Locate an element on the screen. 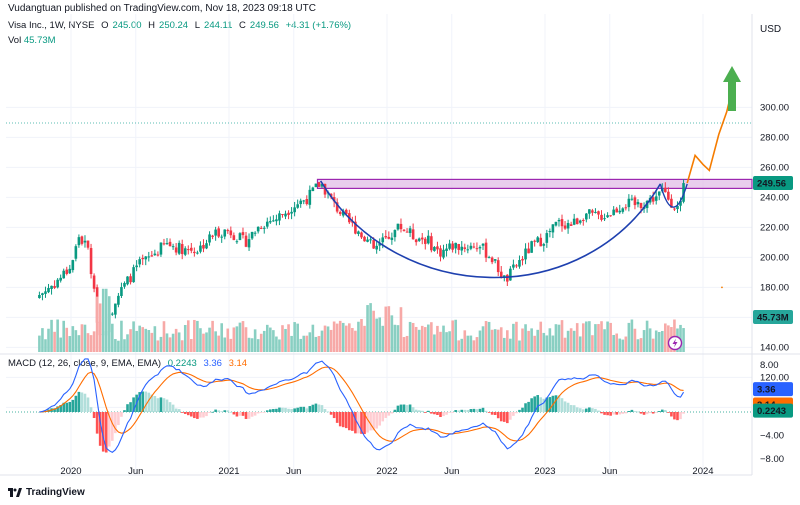 The height and width of the screenshot is (505, 800). time-tick-label: 2020 is located at coordinates (70, 471).